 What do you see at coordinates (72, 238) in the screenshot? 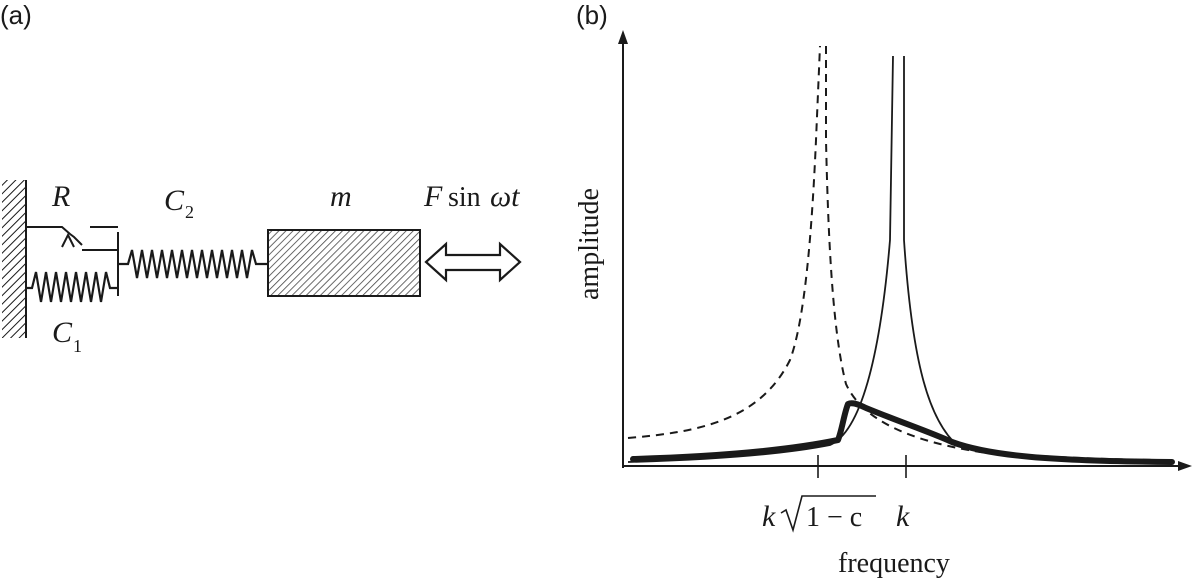
I see `friction-element-r` at bounding box center [72, 238].